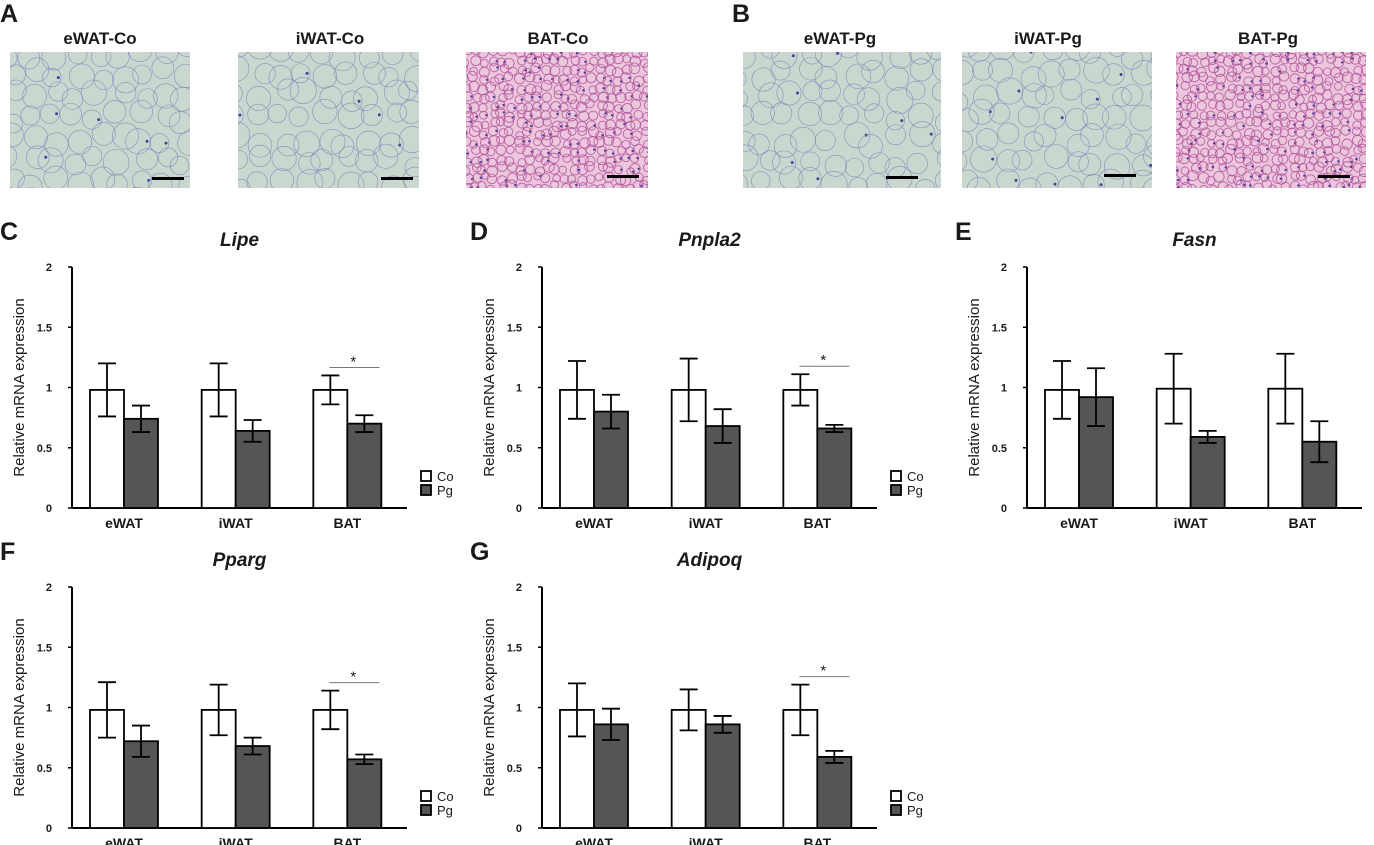 The width and height of the screenshot is (1374, 845). Describe the element at coordinates (8, 552) in the screenshot. I see `panel-label-f: F` at that location.